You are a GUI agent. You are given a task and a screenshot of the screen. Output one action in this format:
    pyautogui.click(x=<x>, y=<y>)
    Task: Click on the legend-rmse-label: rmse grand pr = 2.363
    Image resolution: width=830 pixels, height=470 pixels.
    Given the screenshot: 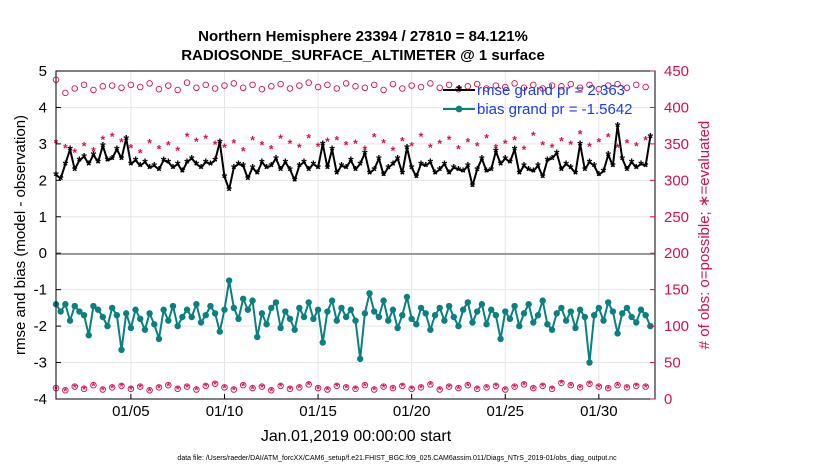 What is the action you would take?
    pyautogui.click(x=551, y=90)
    